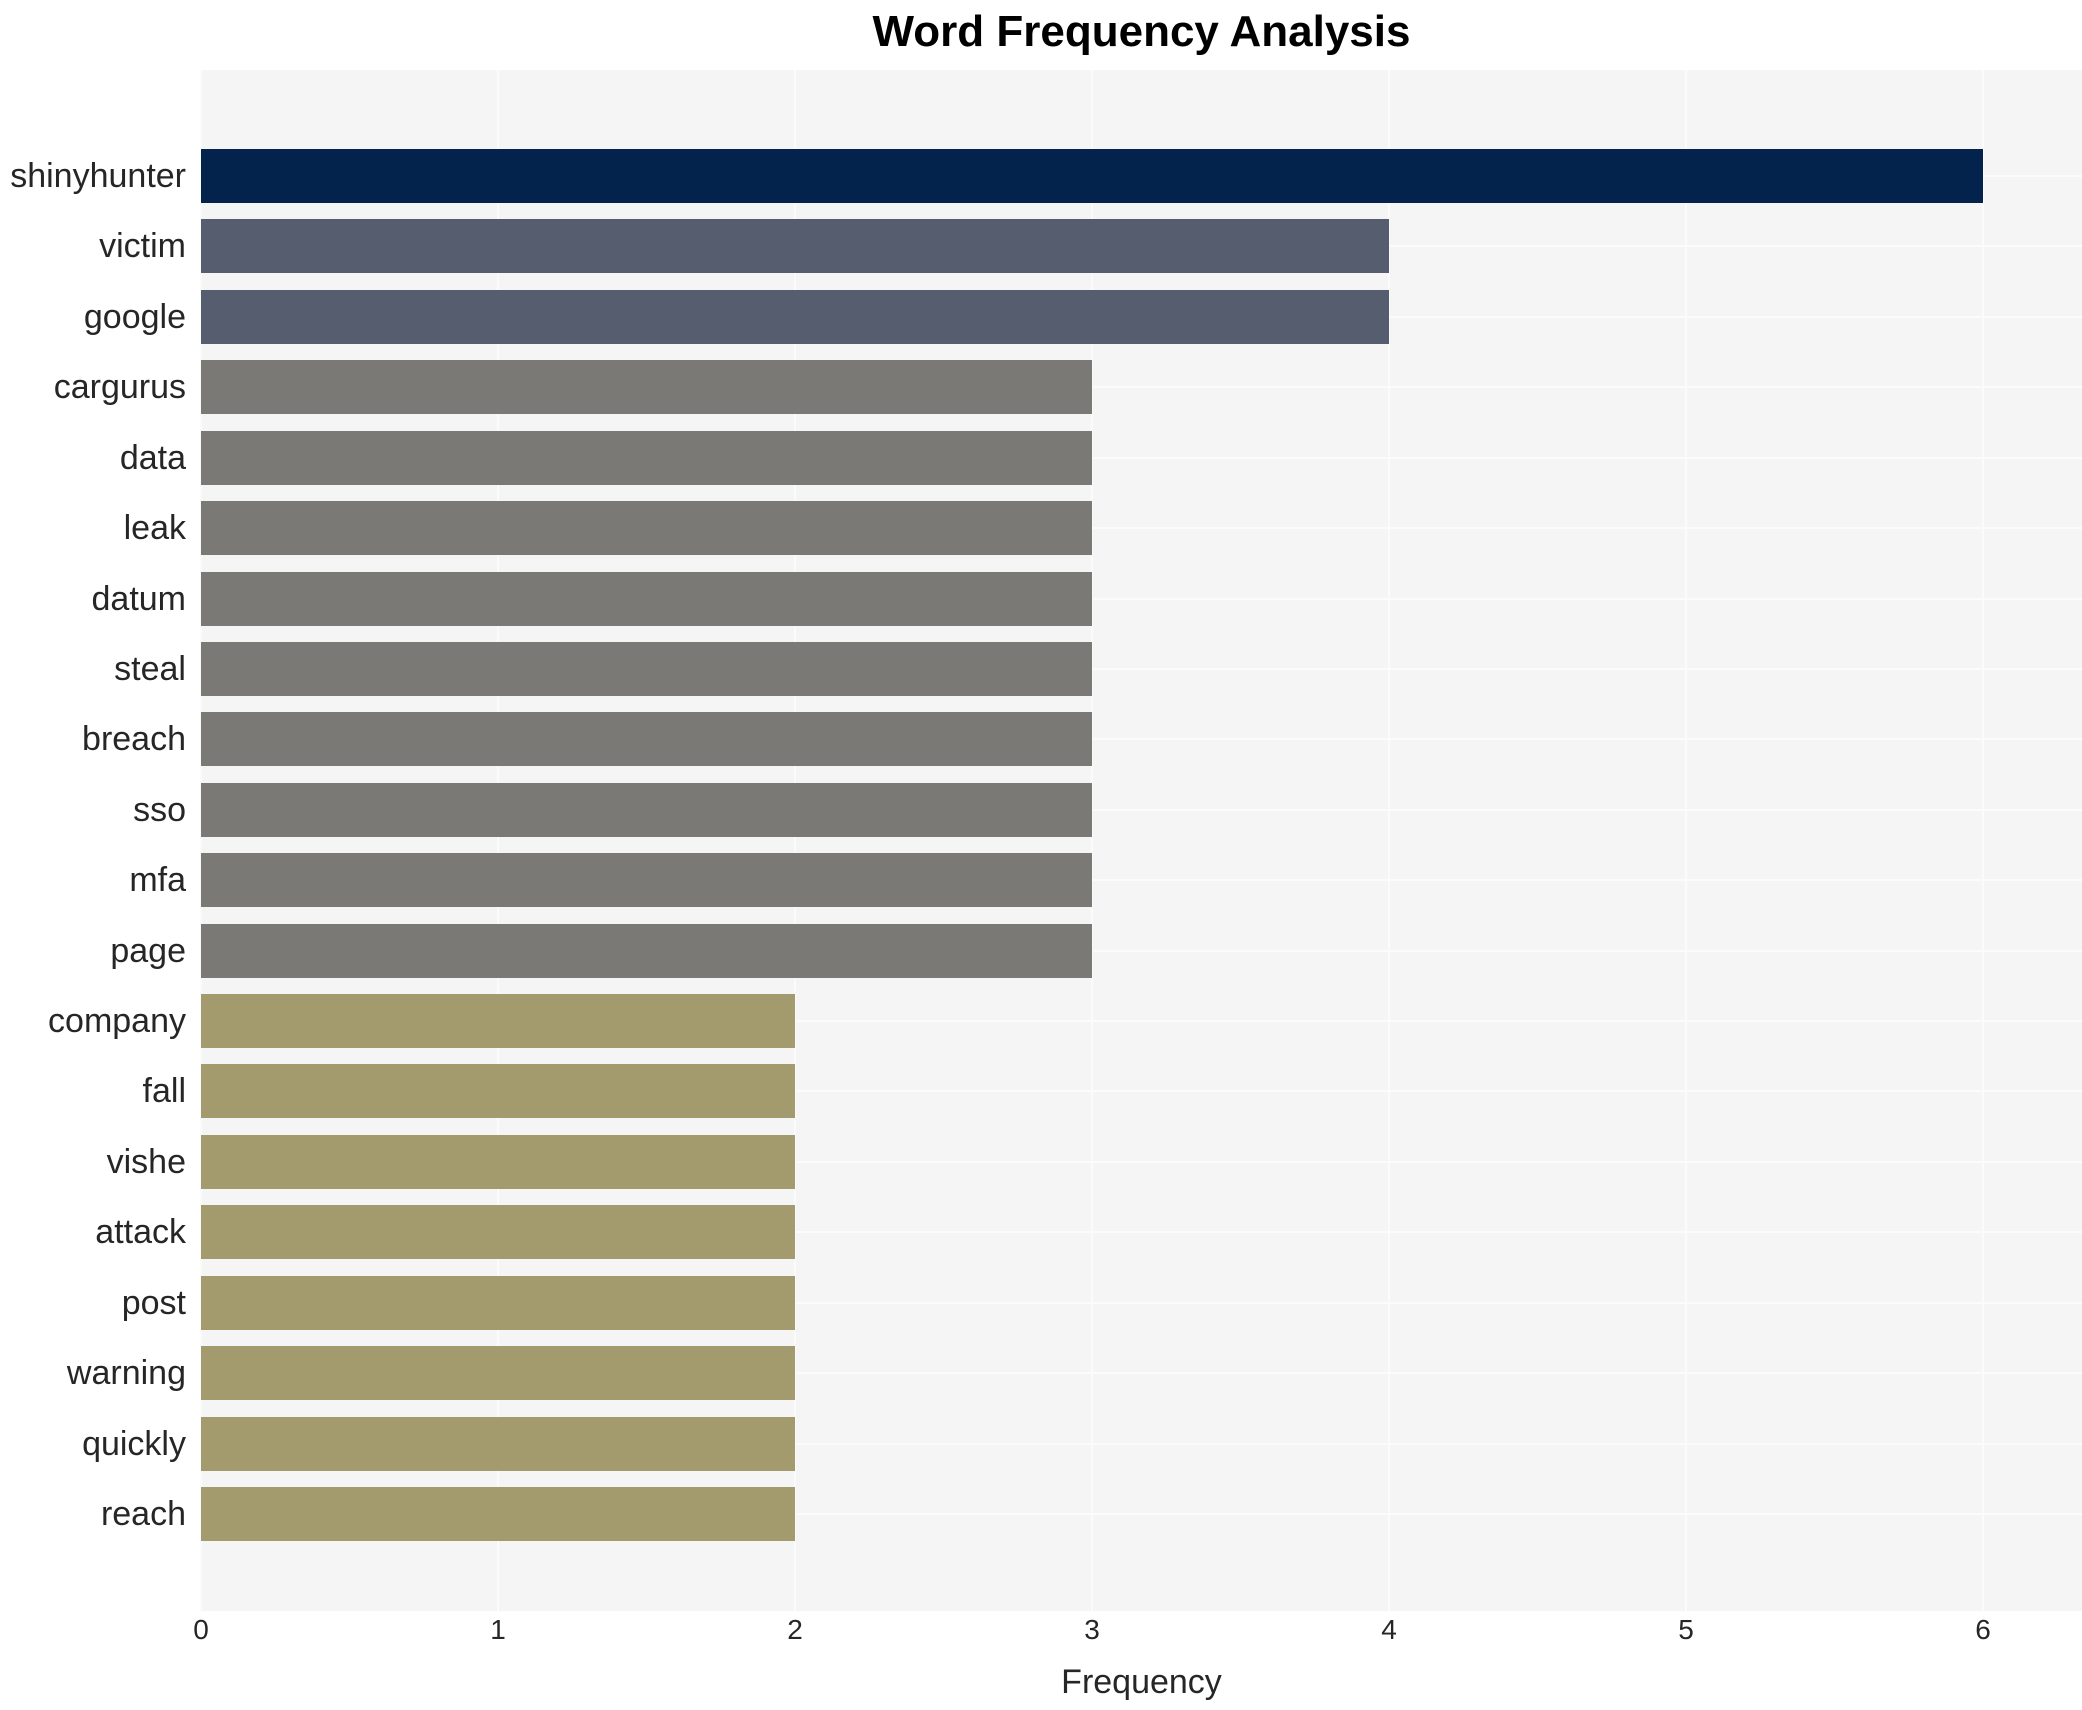  What do you see at coordinates (1092, 1629) in the screenshot?
I see `x-tick-label: 3` at bounding box center [1092, 1629].